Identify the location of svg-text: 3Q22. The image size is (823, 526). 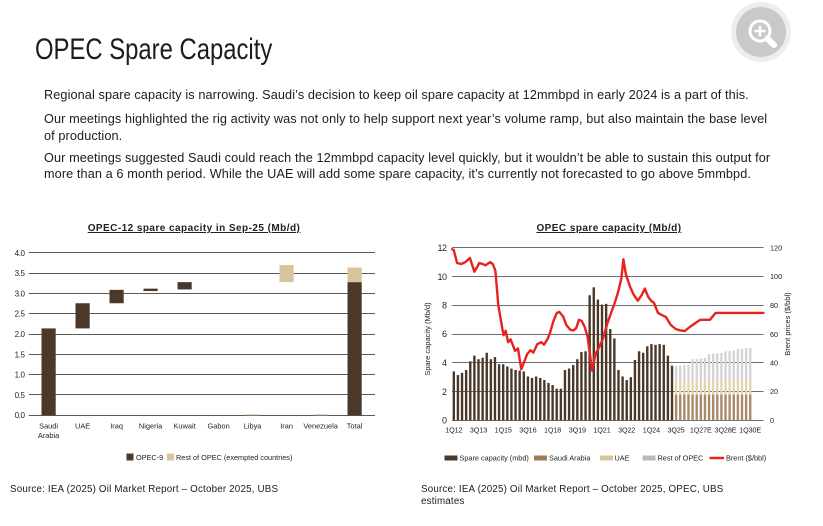
(626, 430).